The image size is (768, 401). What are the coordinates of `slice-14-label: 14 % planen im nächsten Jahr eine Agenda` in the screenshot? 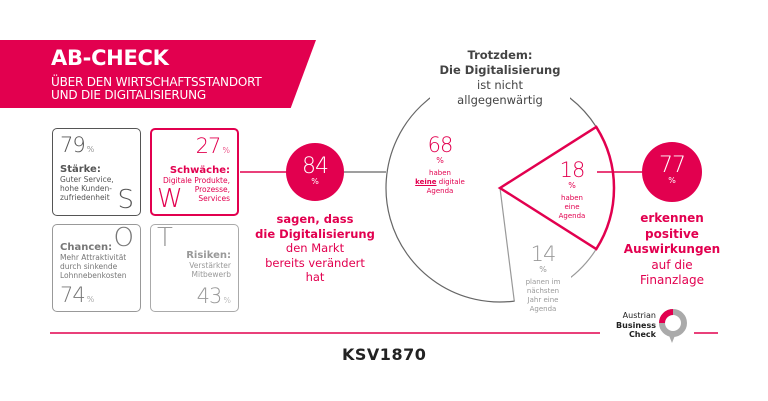 It's located at (543, 279).